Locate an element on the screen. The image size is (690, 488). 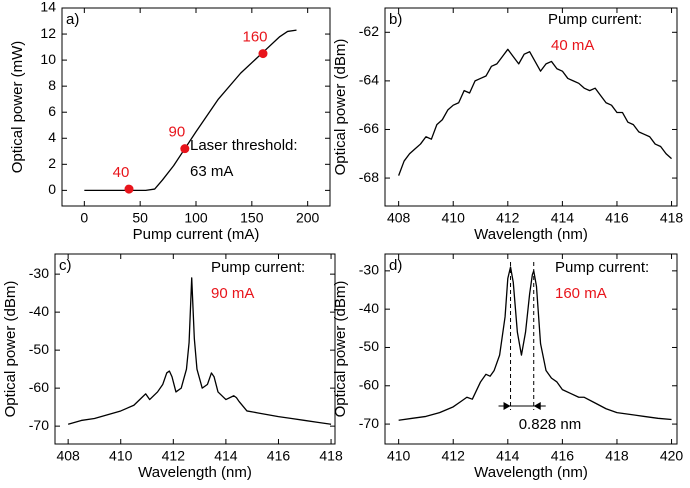
panel-label: d) is located at coordinates (395, 265).